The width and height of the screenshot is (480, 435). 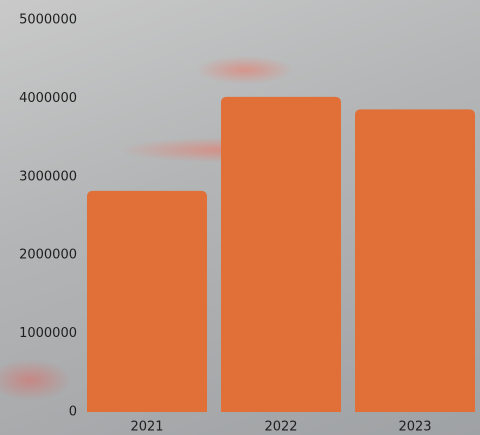 I want to click on y-tick-label: 4000000, so click(x=48, y=98).